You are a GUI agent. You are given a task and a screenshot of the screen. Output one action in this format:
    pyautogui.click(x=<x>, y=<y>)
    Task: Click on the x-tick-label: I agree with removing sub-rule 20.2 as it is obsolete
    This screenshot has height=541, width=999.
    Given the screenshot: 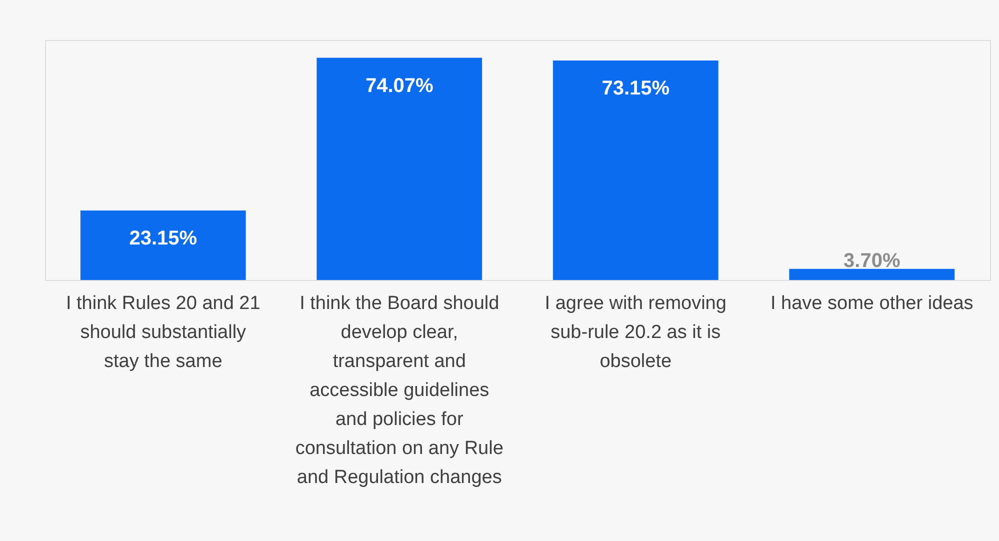 What is the action you would take?
    pyautogui.click(x=635, y=332)
    